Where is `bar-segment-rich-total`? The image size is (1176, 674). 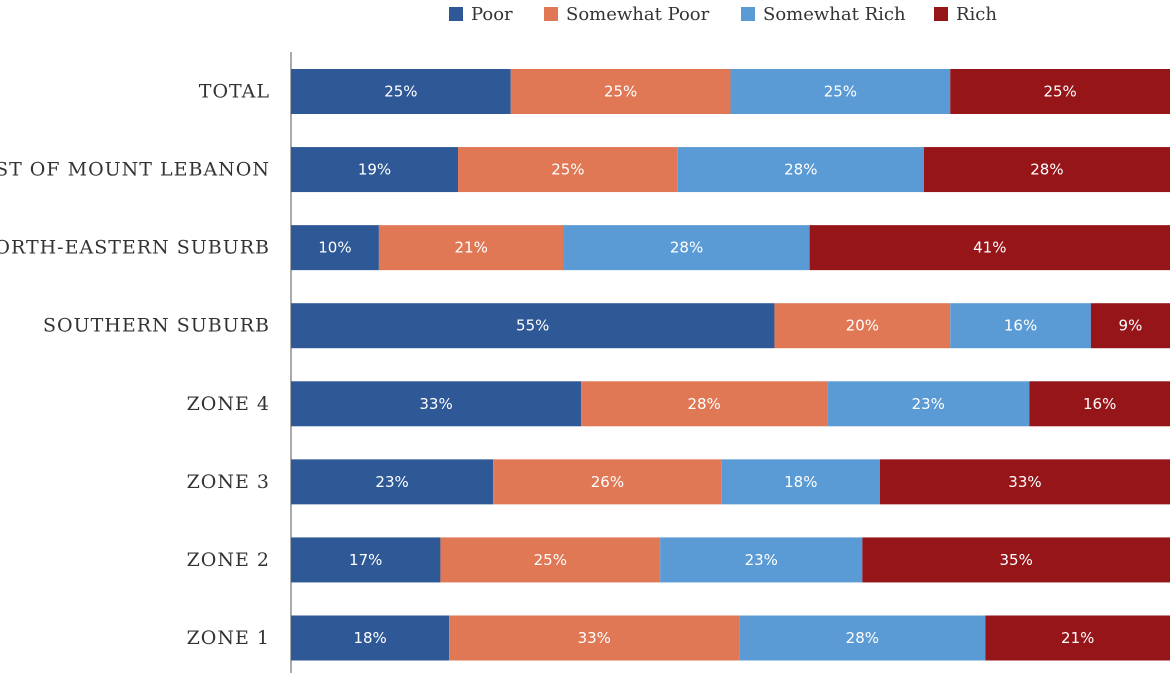 bar-segment-rich-total is located at coordinates (1060, 91).